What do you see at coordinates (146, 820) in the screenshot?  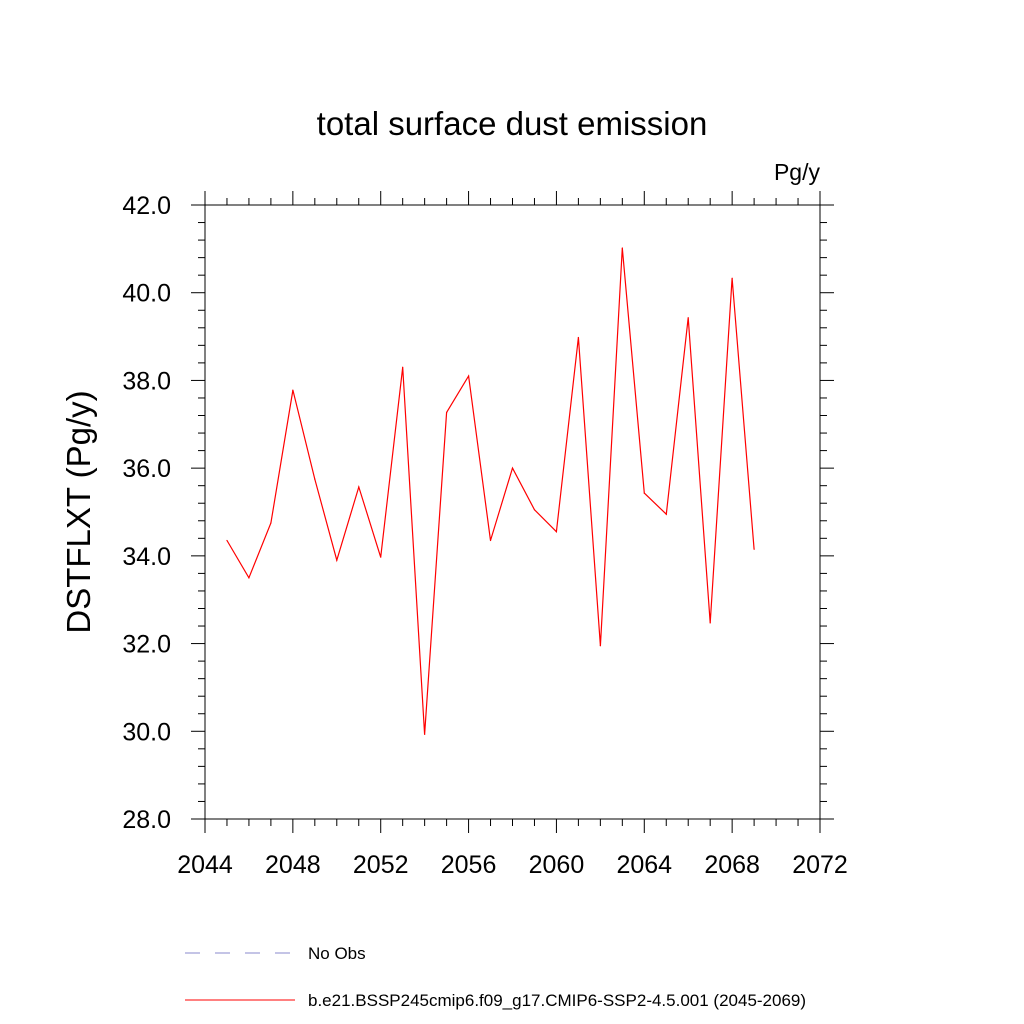 I see `y-tick-label: 28.0` at bounding box center [146, 820].